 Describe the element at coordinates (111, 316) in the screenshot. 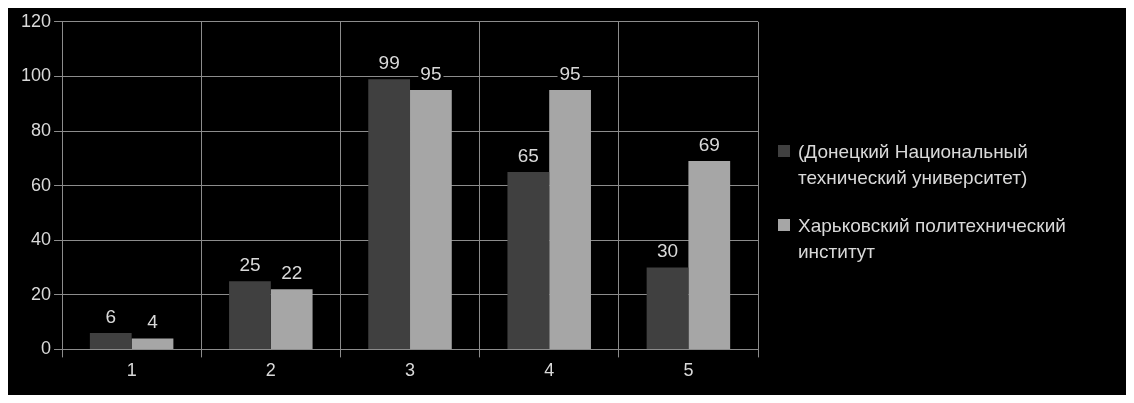

I see `data-label: 6` at that location.